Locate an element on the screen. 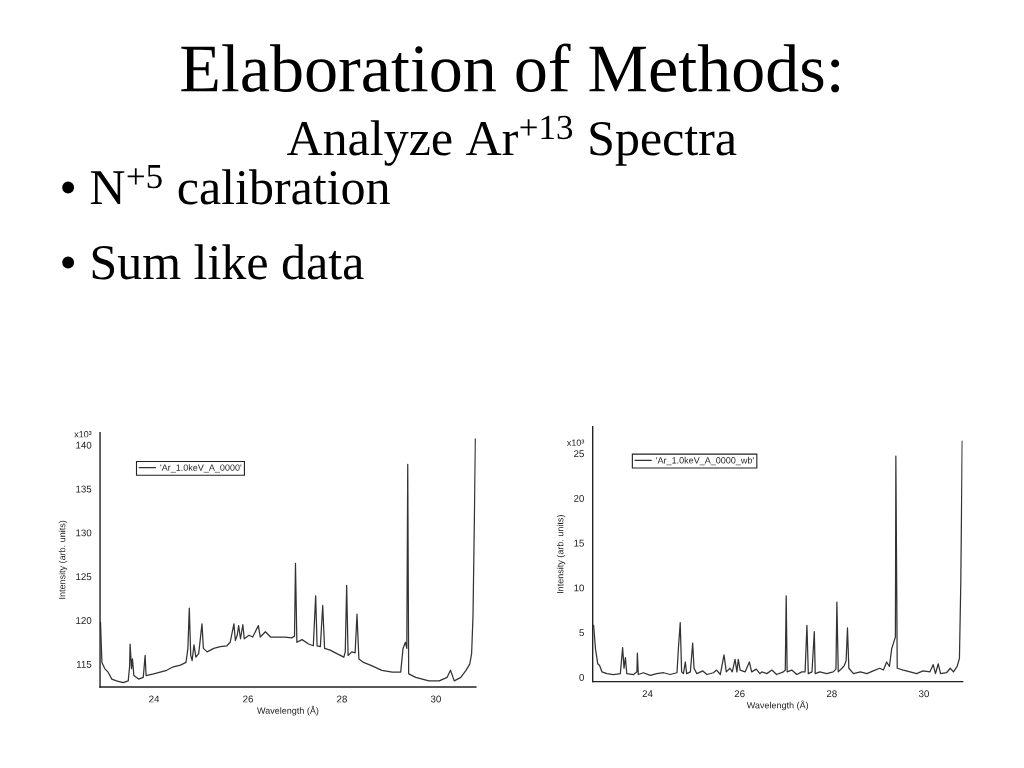 This screenshot has width=1024, height=768. y-tick-label: 140 is located at coordinates (84, 445).